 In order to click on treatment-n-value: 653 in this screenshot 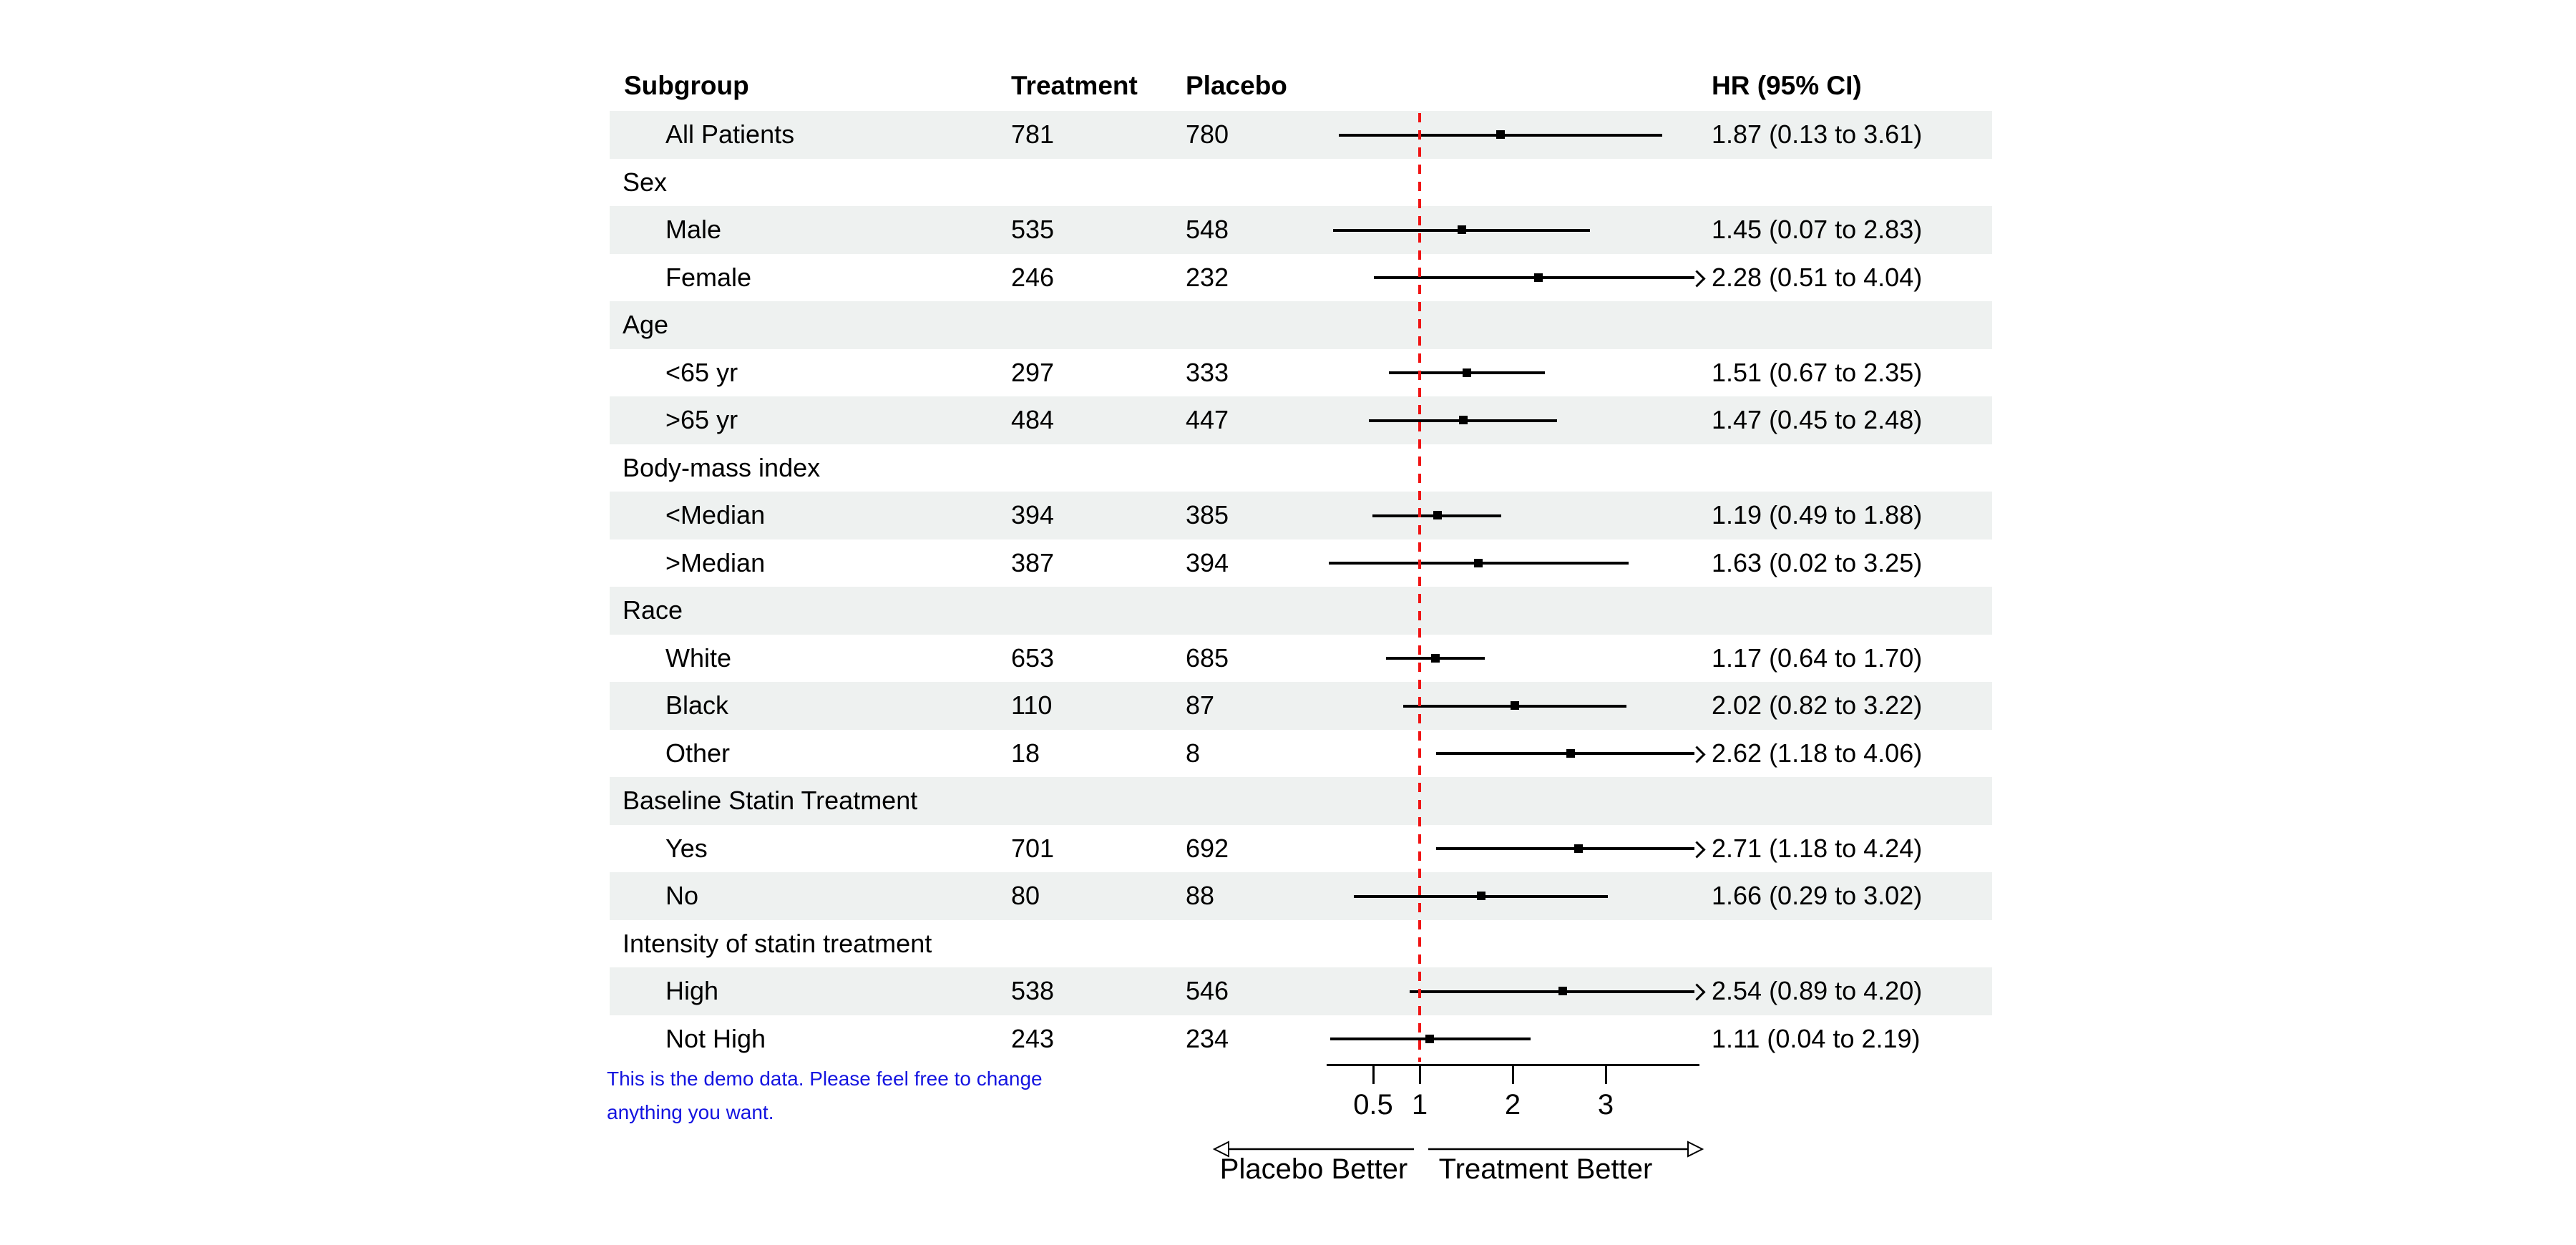, I will do `click(1033, 658)`.